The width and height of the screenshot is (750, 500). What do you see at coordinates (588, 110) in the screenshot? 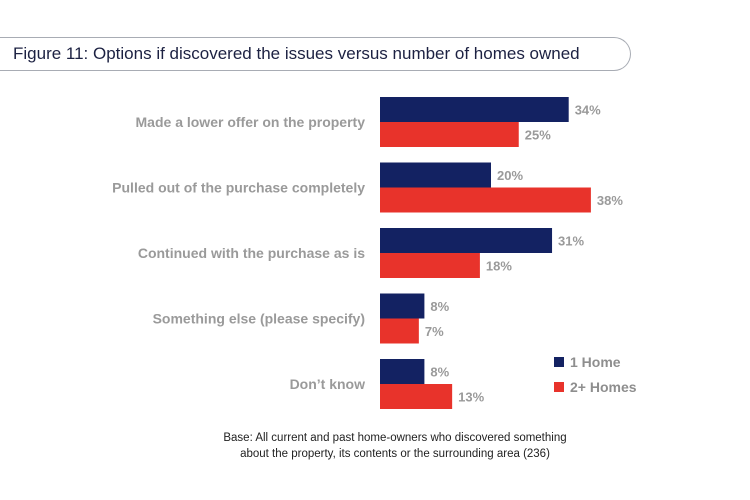
I see `value-label: 34%` at bounding box center [588, 110].